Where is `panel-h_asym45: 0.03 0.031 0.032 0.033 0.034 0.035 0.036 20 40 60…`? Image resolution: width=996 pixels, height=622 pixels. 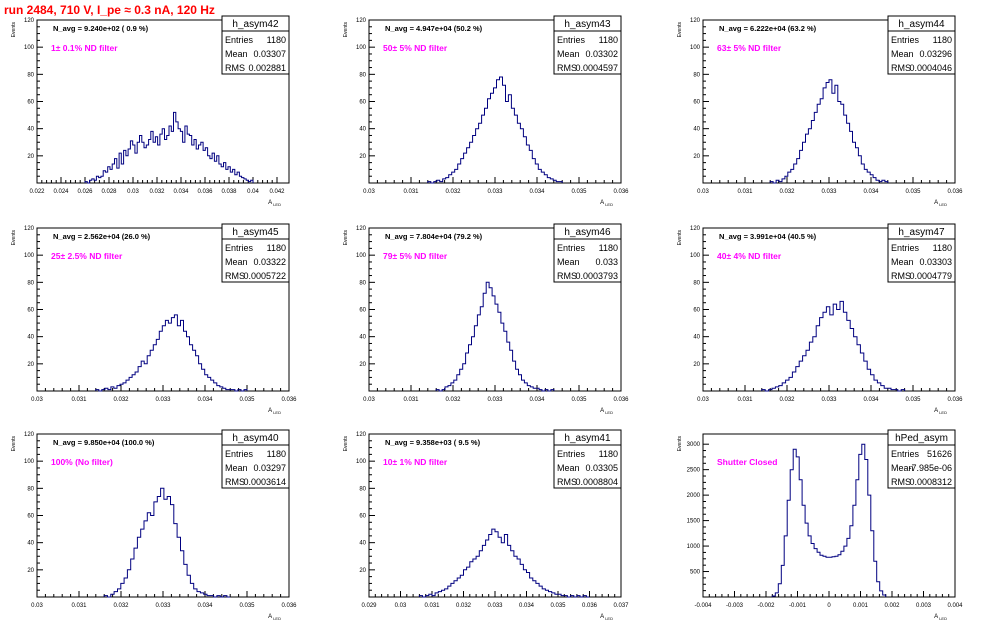
panel-h_asym45: 0.03 0.031 0.032 0.033 0.034 0.035 0.036 20 40 60… is located at coordinates (154, 319).